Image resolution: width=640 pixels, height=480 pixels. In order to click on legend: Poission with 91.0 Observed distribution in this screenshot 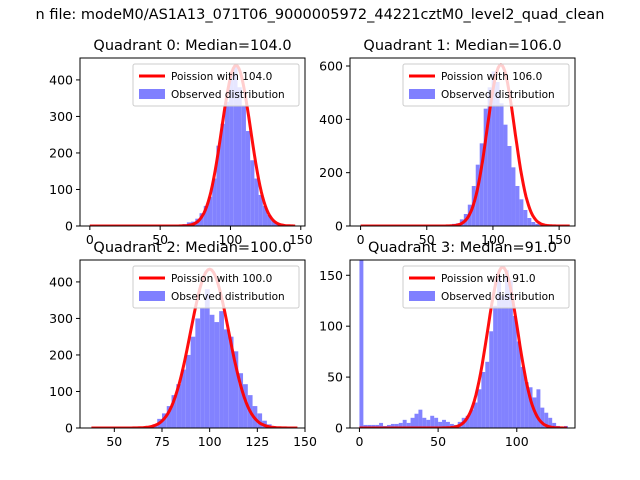, I will do `click(486, 287)`.